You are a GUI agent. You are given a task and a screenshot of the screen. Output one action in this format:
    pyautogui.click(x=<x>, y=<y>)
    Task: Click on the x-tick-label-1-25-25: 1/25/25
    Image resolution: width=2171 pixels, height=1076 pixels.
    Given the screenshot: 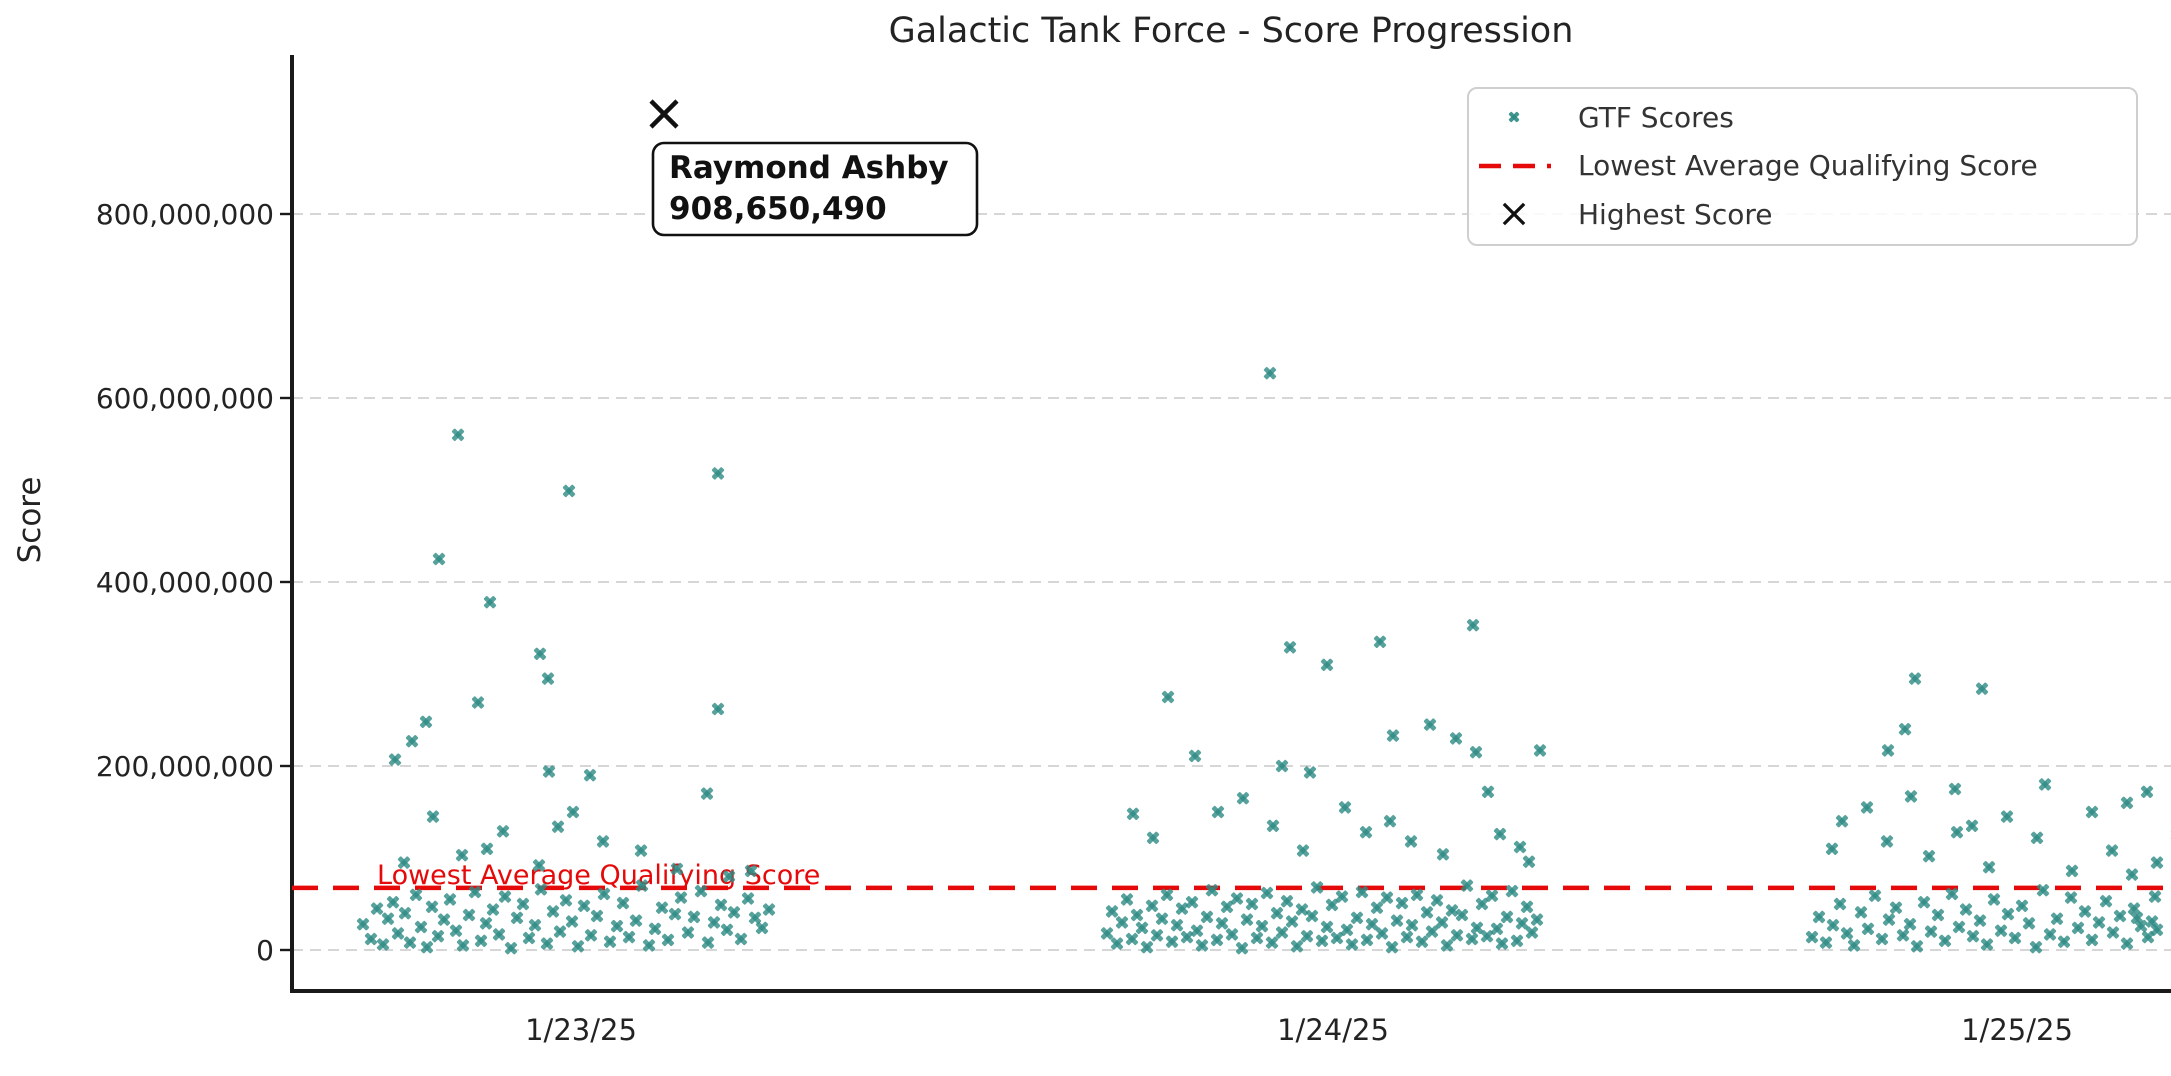 What is the action you would take?
    pyautogui.click(x=2017, y=1030)
    